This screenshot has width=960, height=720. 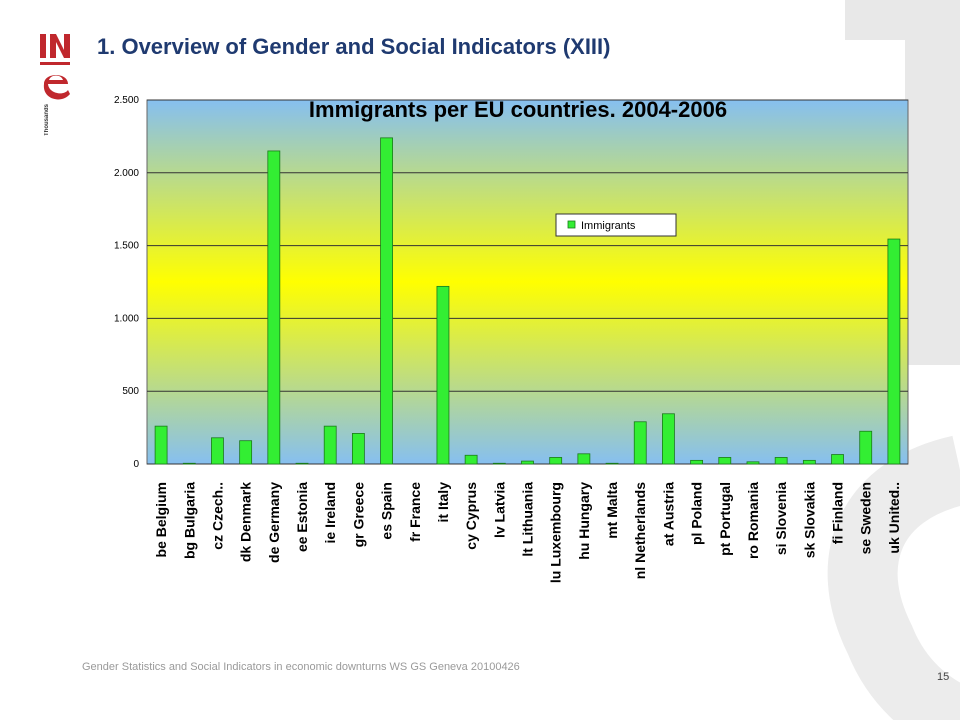 I want to click on x-tick-label: cy Cyprus, so click(x=471, y=516).